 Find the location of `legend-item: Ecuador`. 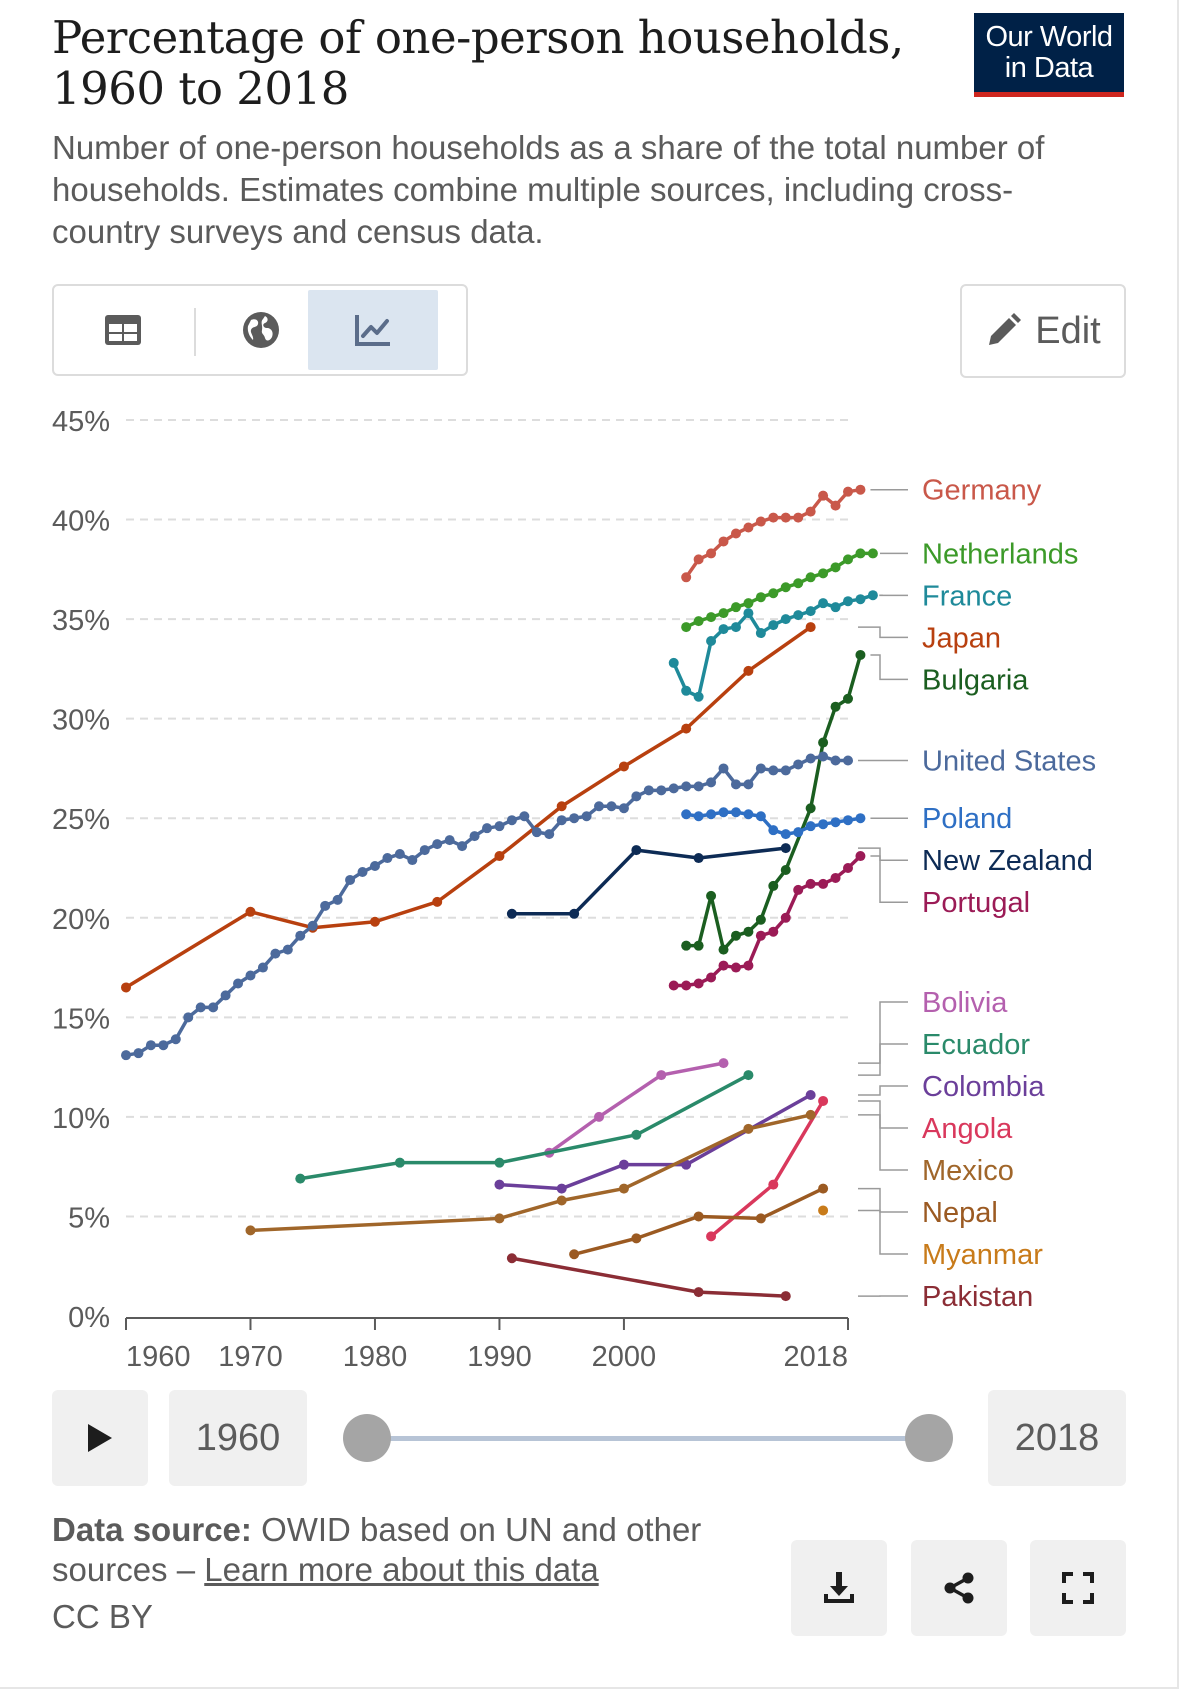

legend-item: Ecuador is located at coordinates (944, 1052).